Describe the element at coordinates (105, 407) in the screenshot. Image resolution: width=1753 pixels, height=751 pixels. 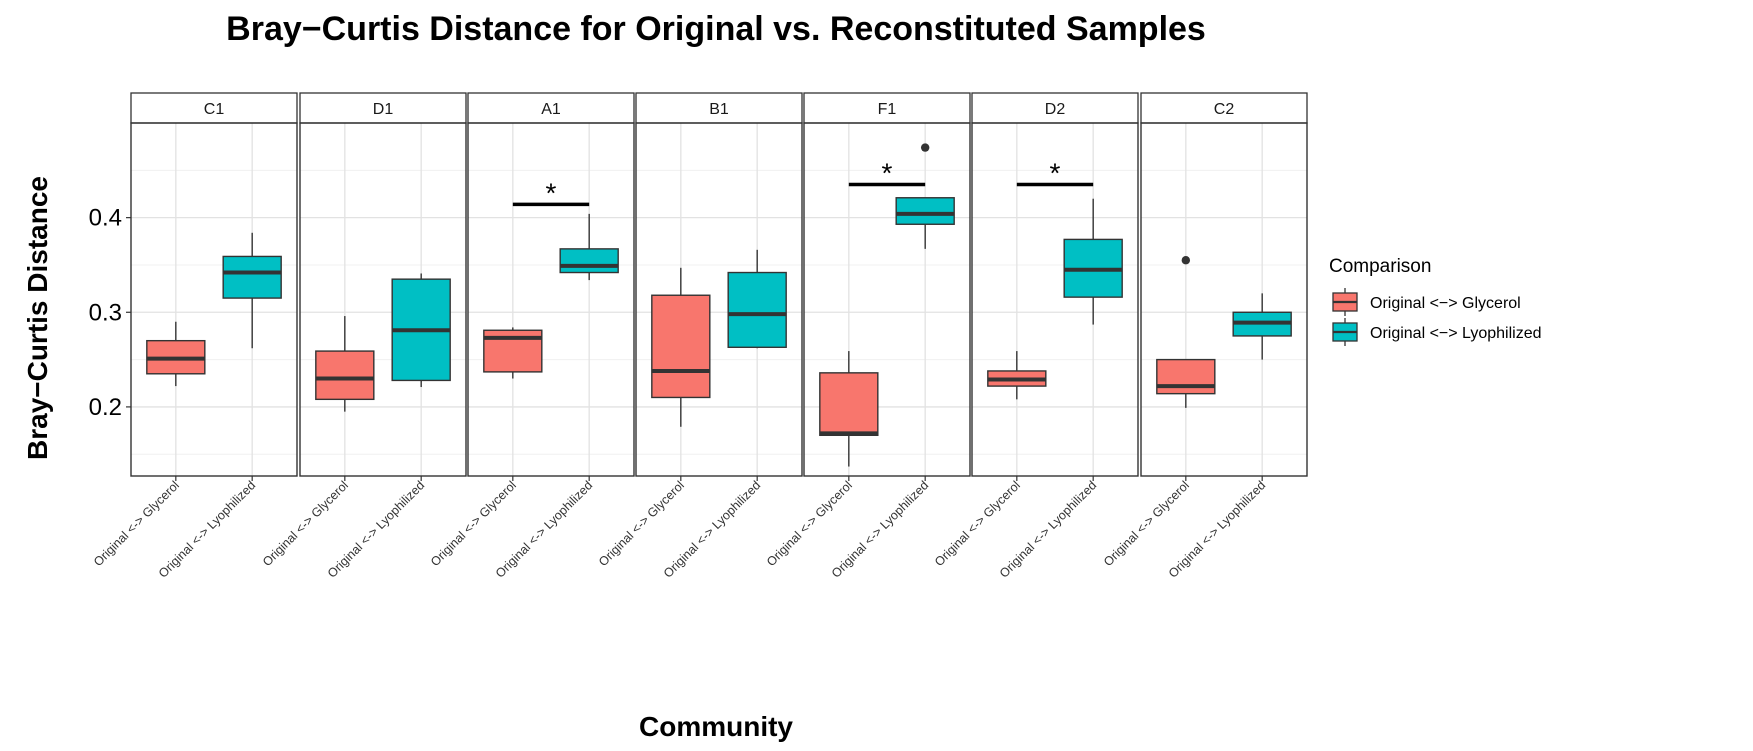
I see `y-tick-label: 0.2` at that location.